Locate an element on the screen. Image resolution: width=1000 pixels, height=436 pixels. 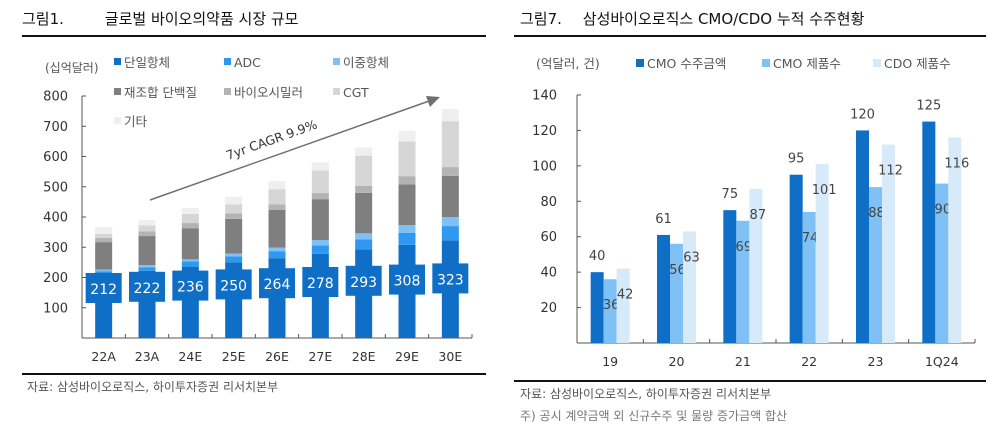
x-tick-label: 26E is located at coordinates (277, 356).